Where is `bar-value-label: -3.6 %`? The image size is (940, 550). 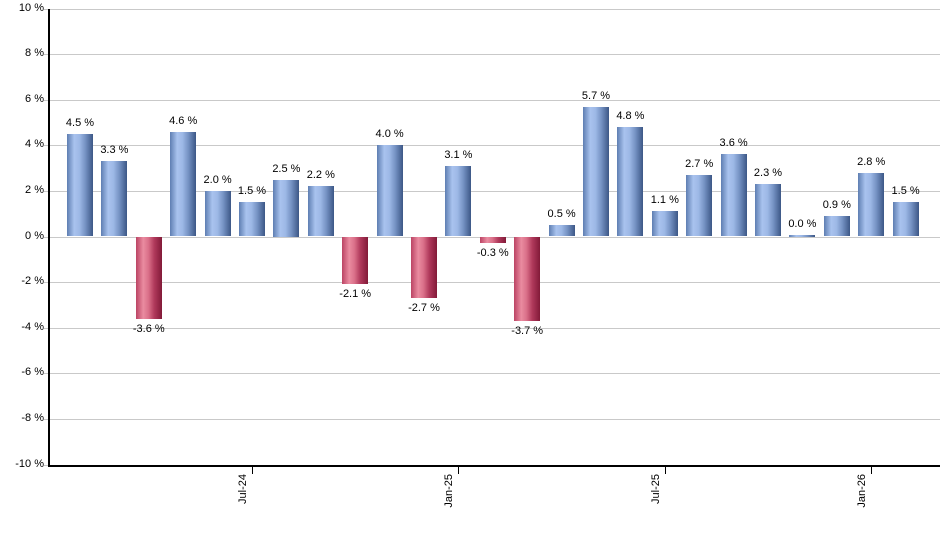
bar-value-label: -3.6 % is located at coordinates (148, 328).